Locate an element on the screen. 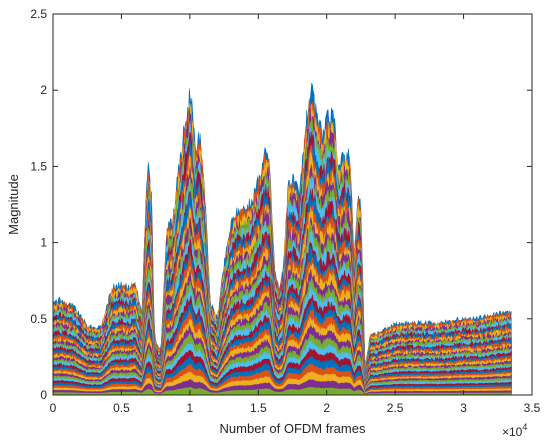 The width and height of the screenshot is (550, 446). x-axis-exponent-base: ×10 is located at coordinates (512, 432).